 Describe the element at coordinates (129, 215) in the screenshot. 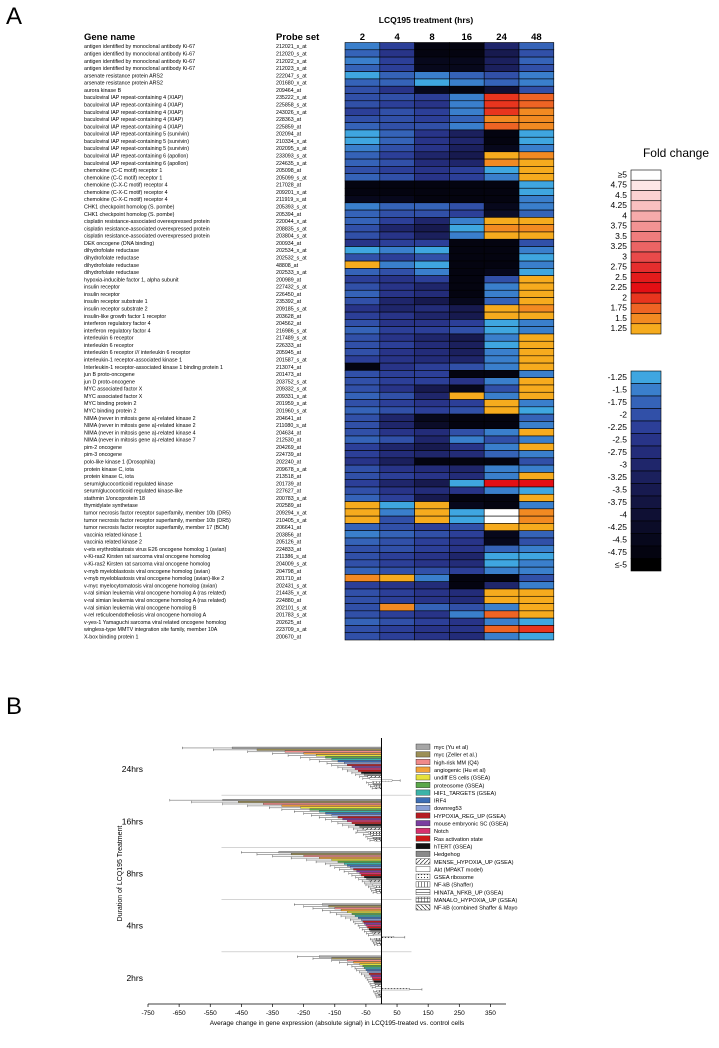

I see `gene-name: CHK1 checkpoint homolog (S. pombe)` at that location.